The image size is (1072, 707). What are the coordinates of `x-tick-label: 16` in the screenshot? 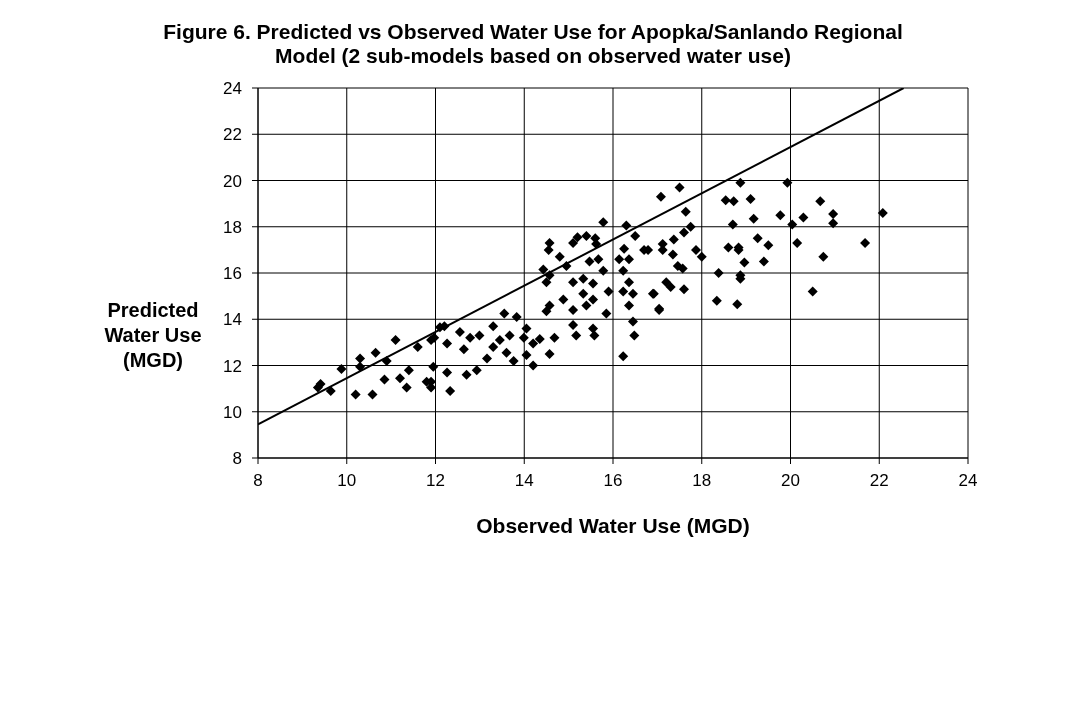 It's located at (613, 481).